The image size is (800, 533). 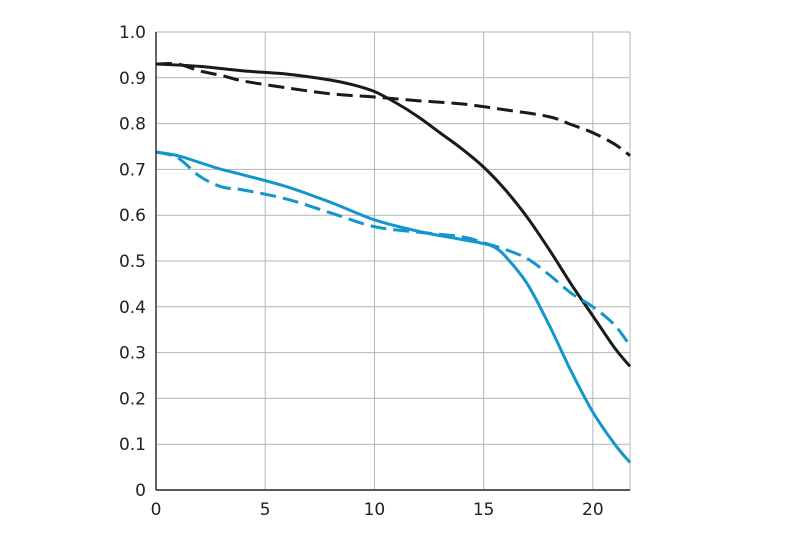 What do you see at coordinates (132, 125) in the screenshot?
I see `y-tick-label: 0.8` at bounding box center [132, 125].